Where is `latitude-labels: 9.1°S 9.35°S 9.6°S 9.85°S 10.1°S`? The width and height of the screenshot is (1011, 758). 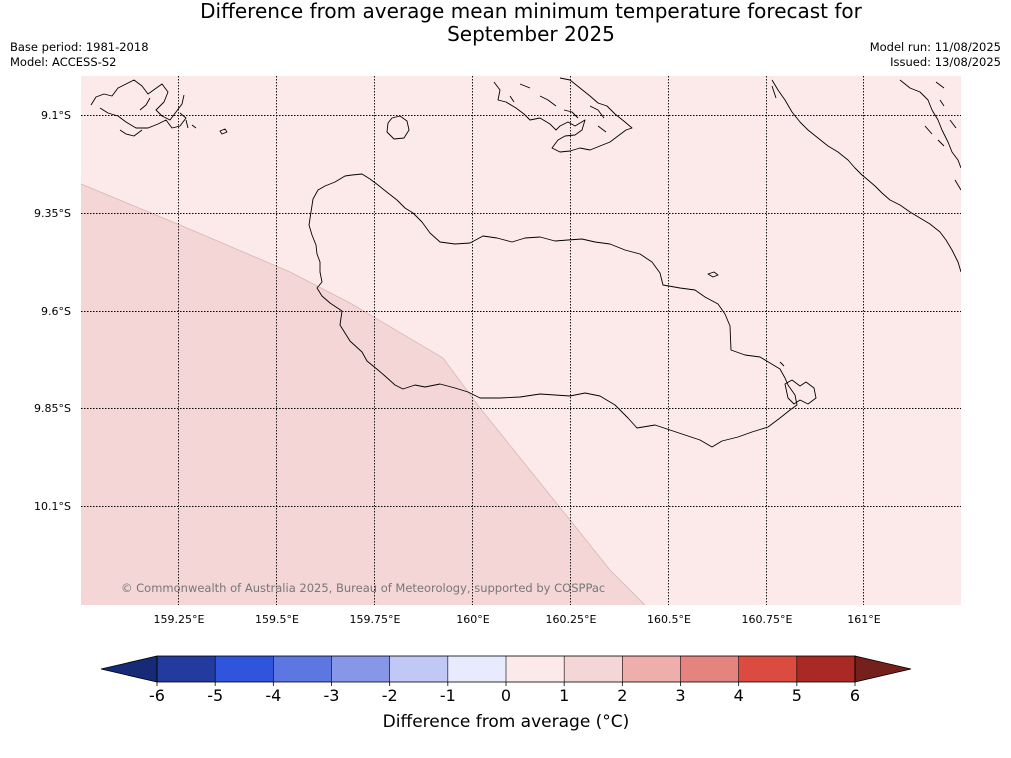
latitude-labels: 9.1°S 9.35°S 9.6°S 9.85°S 10.1°S is located at coordinates (52, 311).